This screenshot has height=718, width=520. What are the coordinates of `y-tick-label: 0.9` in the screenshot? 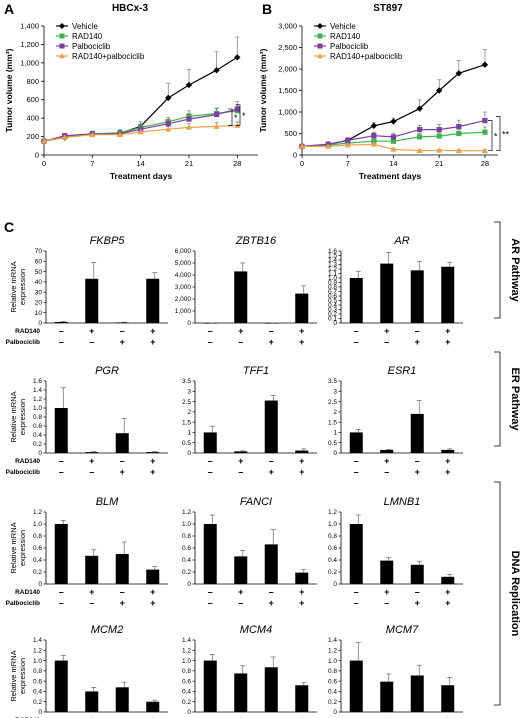 It's located at (332, 283).